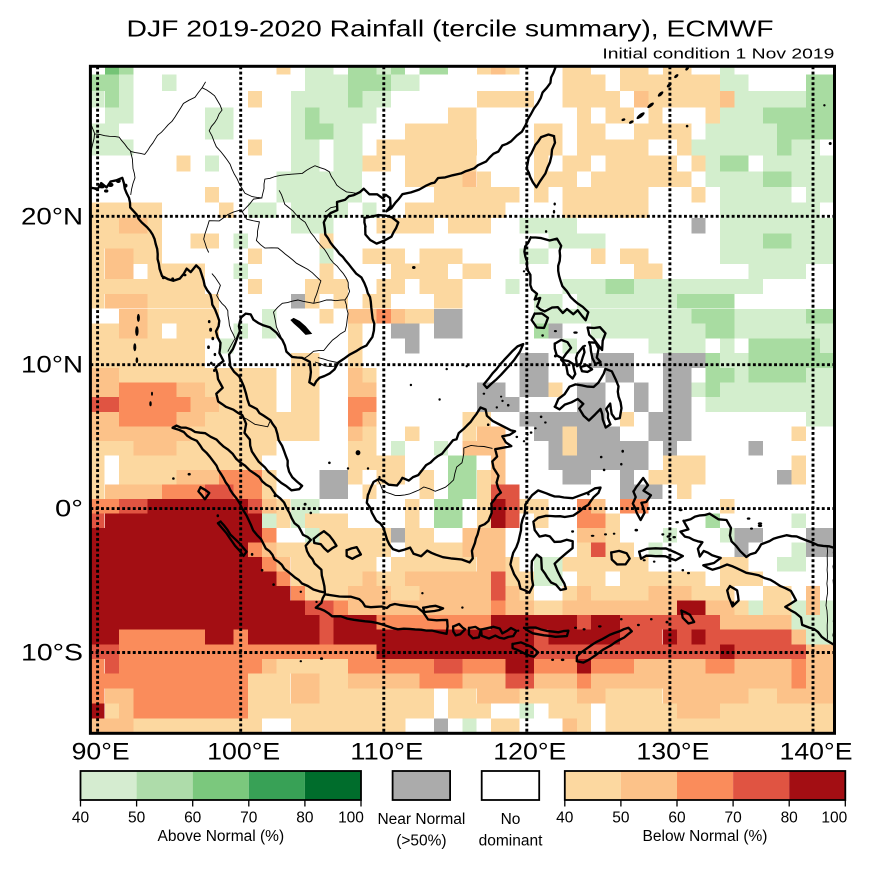 Image resolution: width=893 pixels, height=874 pixels. What do you see at coordinates (386, 752) in the screenshot?
I see `svg-text: 110°E` at bounding box center [386, 752].